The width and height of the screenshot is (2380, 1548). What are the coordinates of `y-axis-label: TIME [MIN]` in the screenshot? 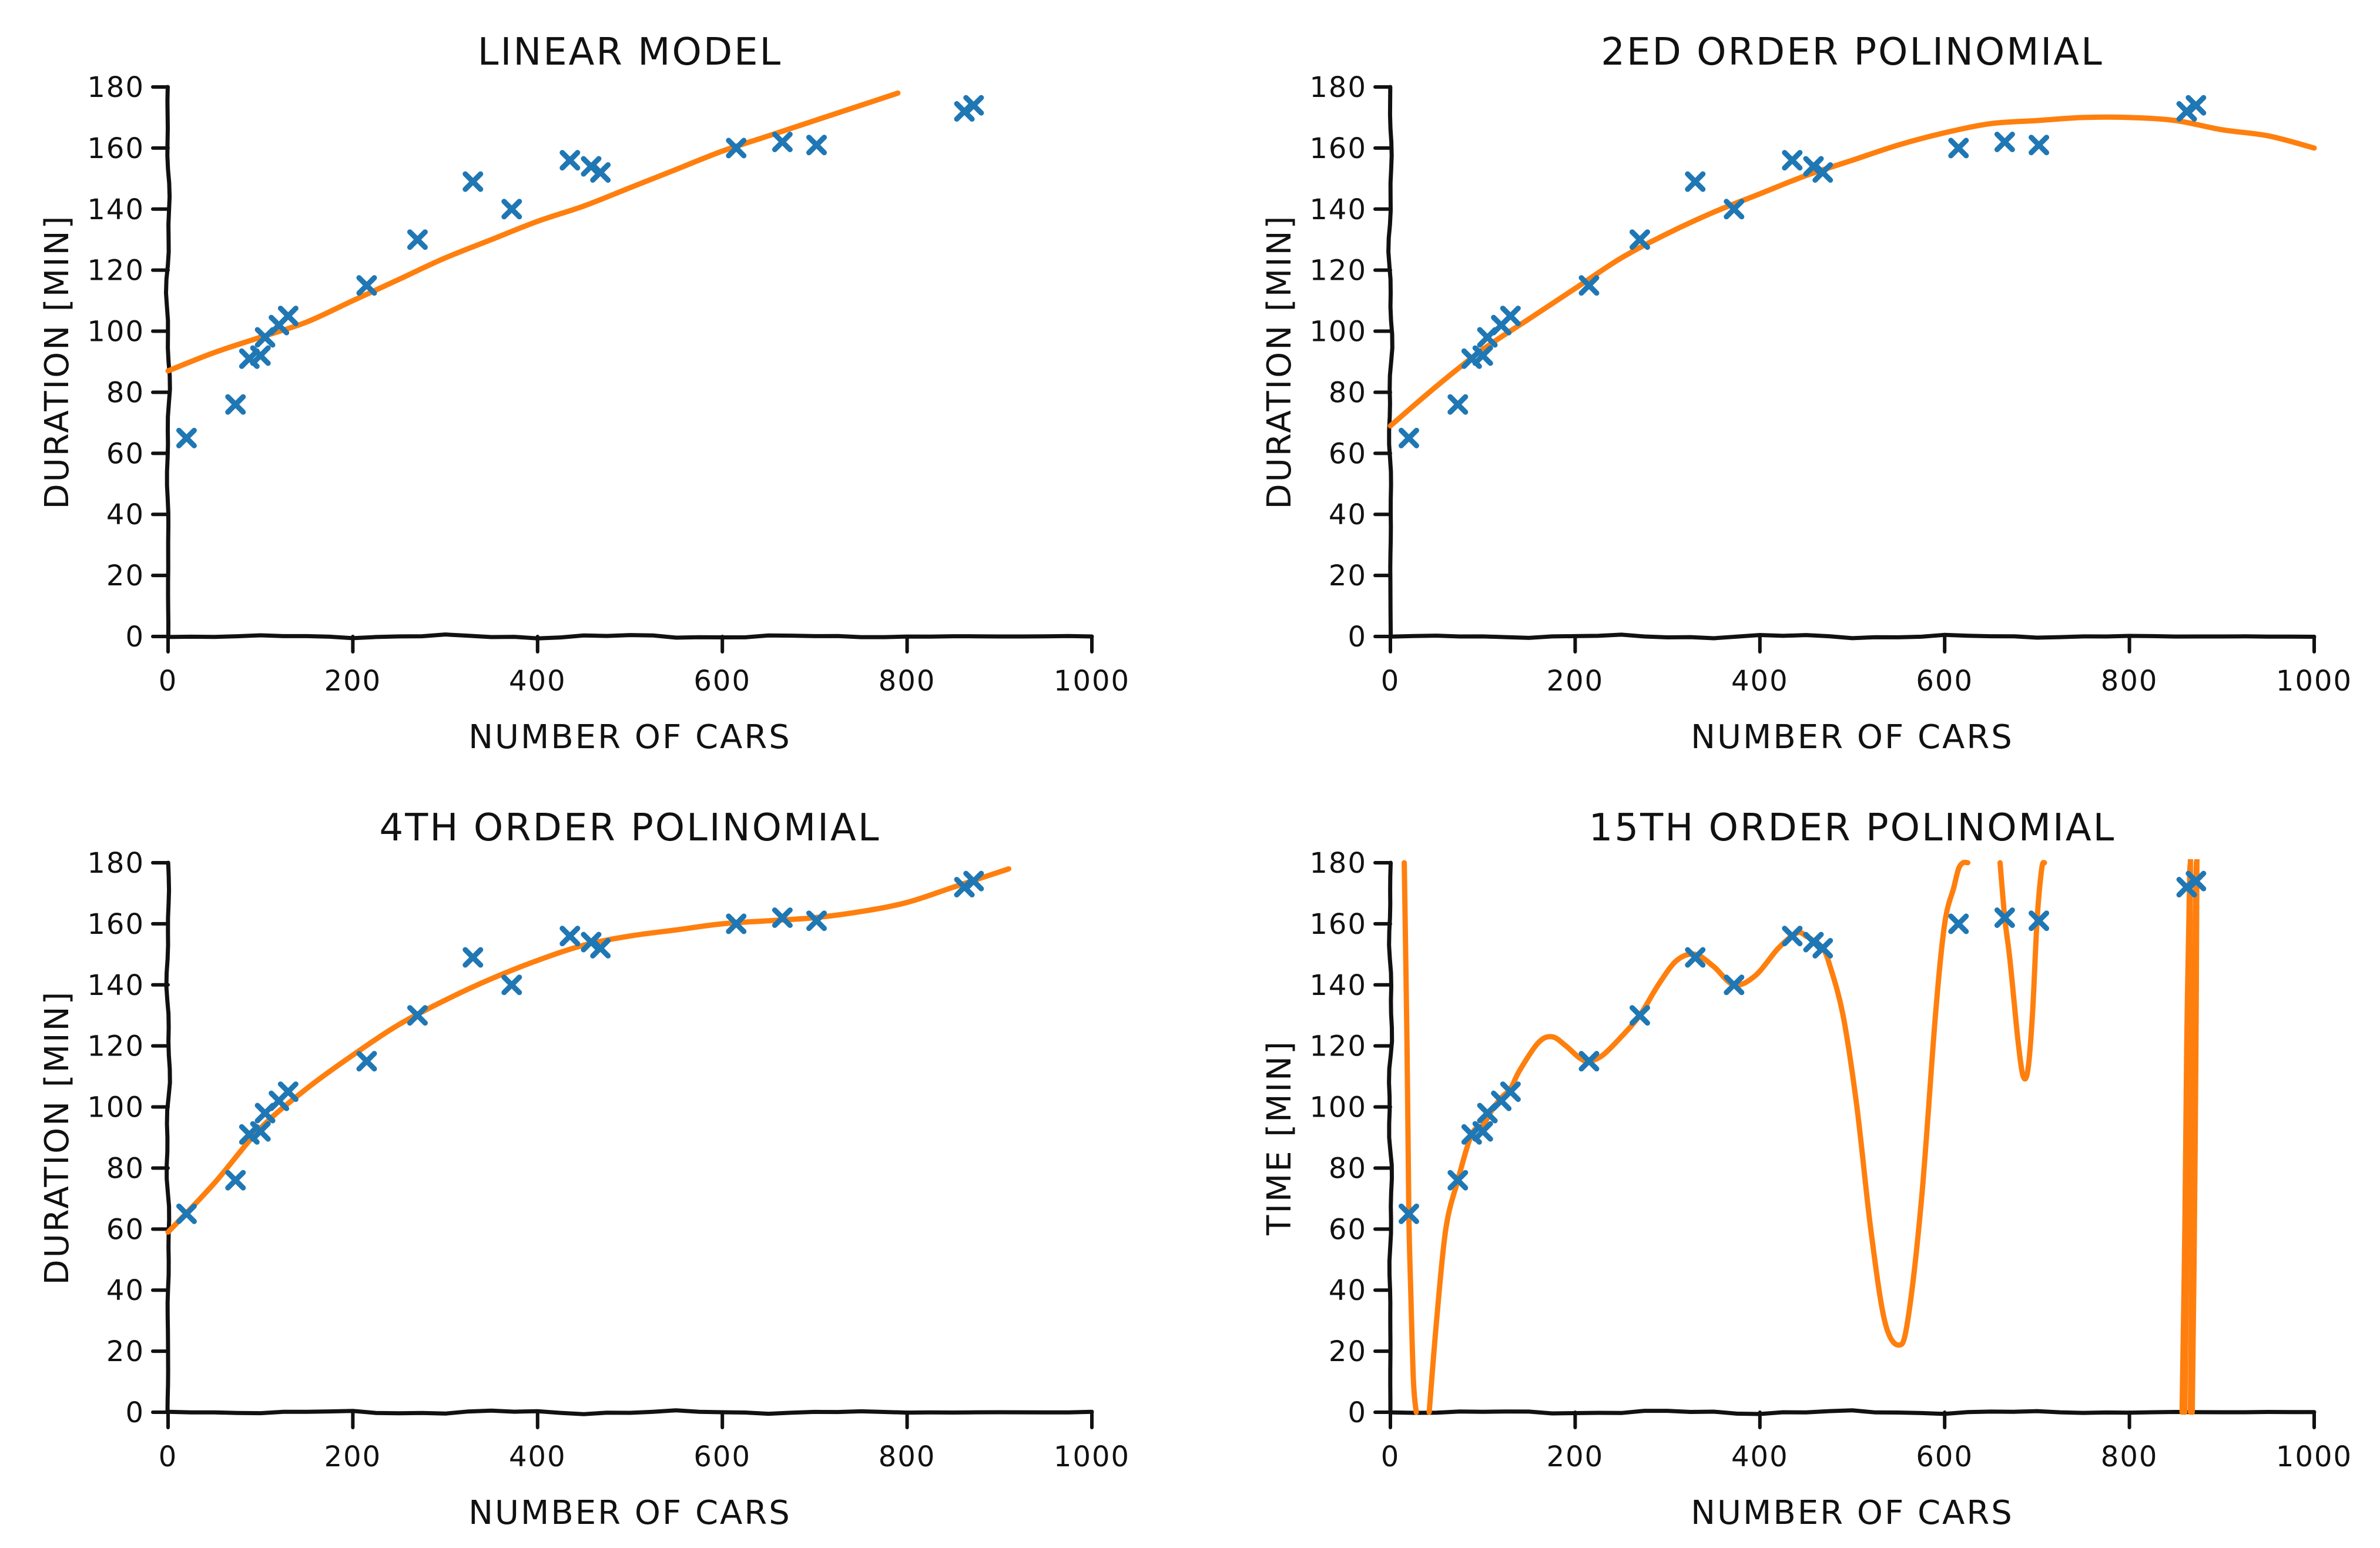 It's located at (1280, 1138).